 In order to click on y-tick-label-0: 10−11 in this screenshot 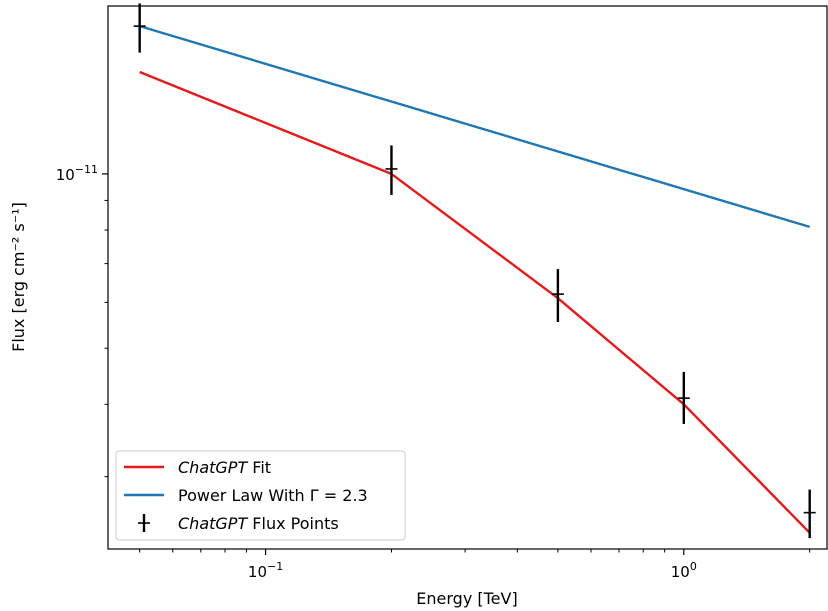, I will do `click(77, 173)`.